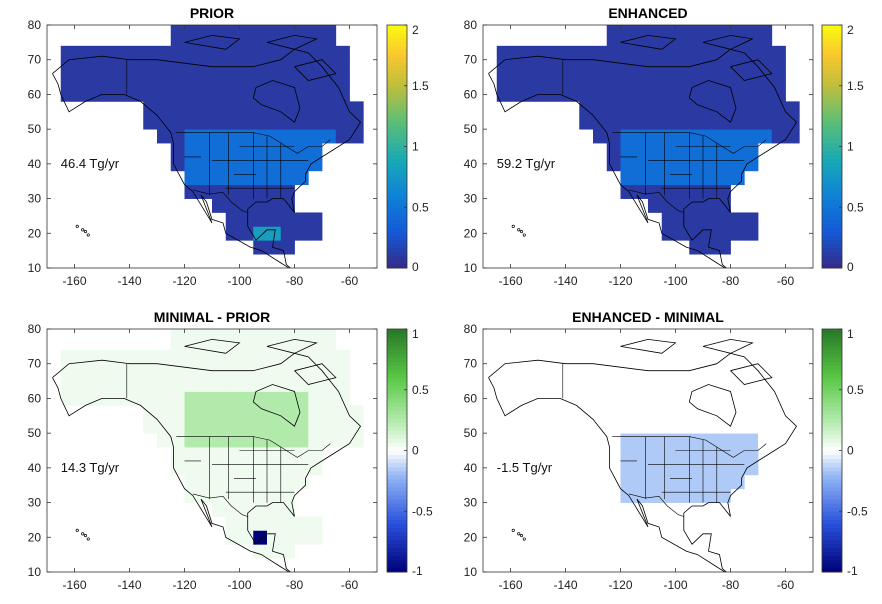 This screenshot has height=604, width=882. What do you see at coordinates (525, 467) in the screenshot?
I see `total-emission-annotation: -1.5 Tg/yr` at bounding box center [525, 467].